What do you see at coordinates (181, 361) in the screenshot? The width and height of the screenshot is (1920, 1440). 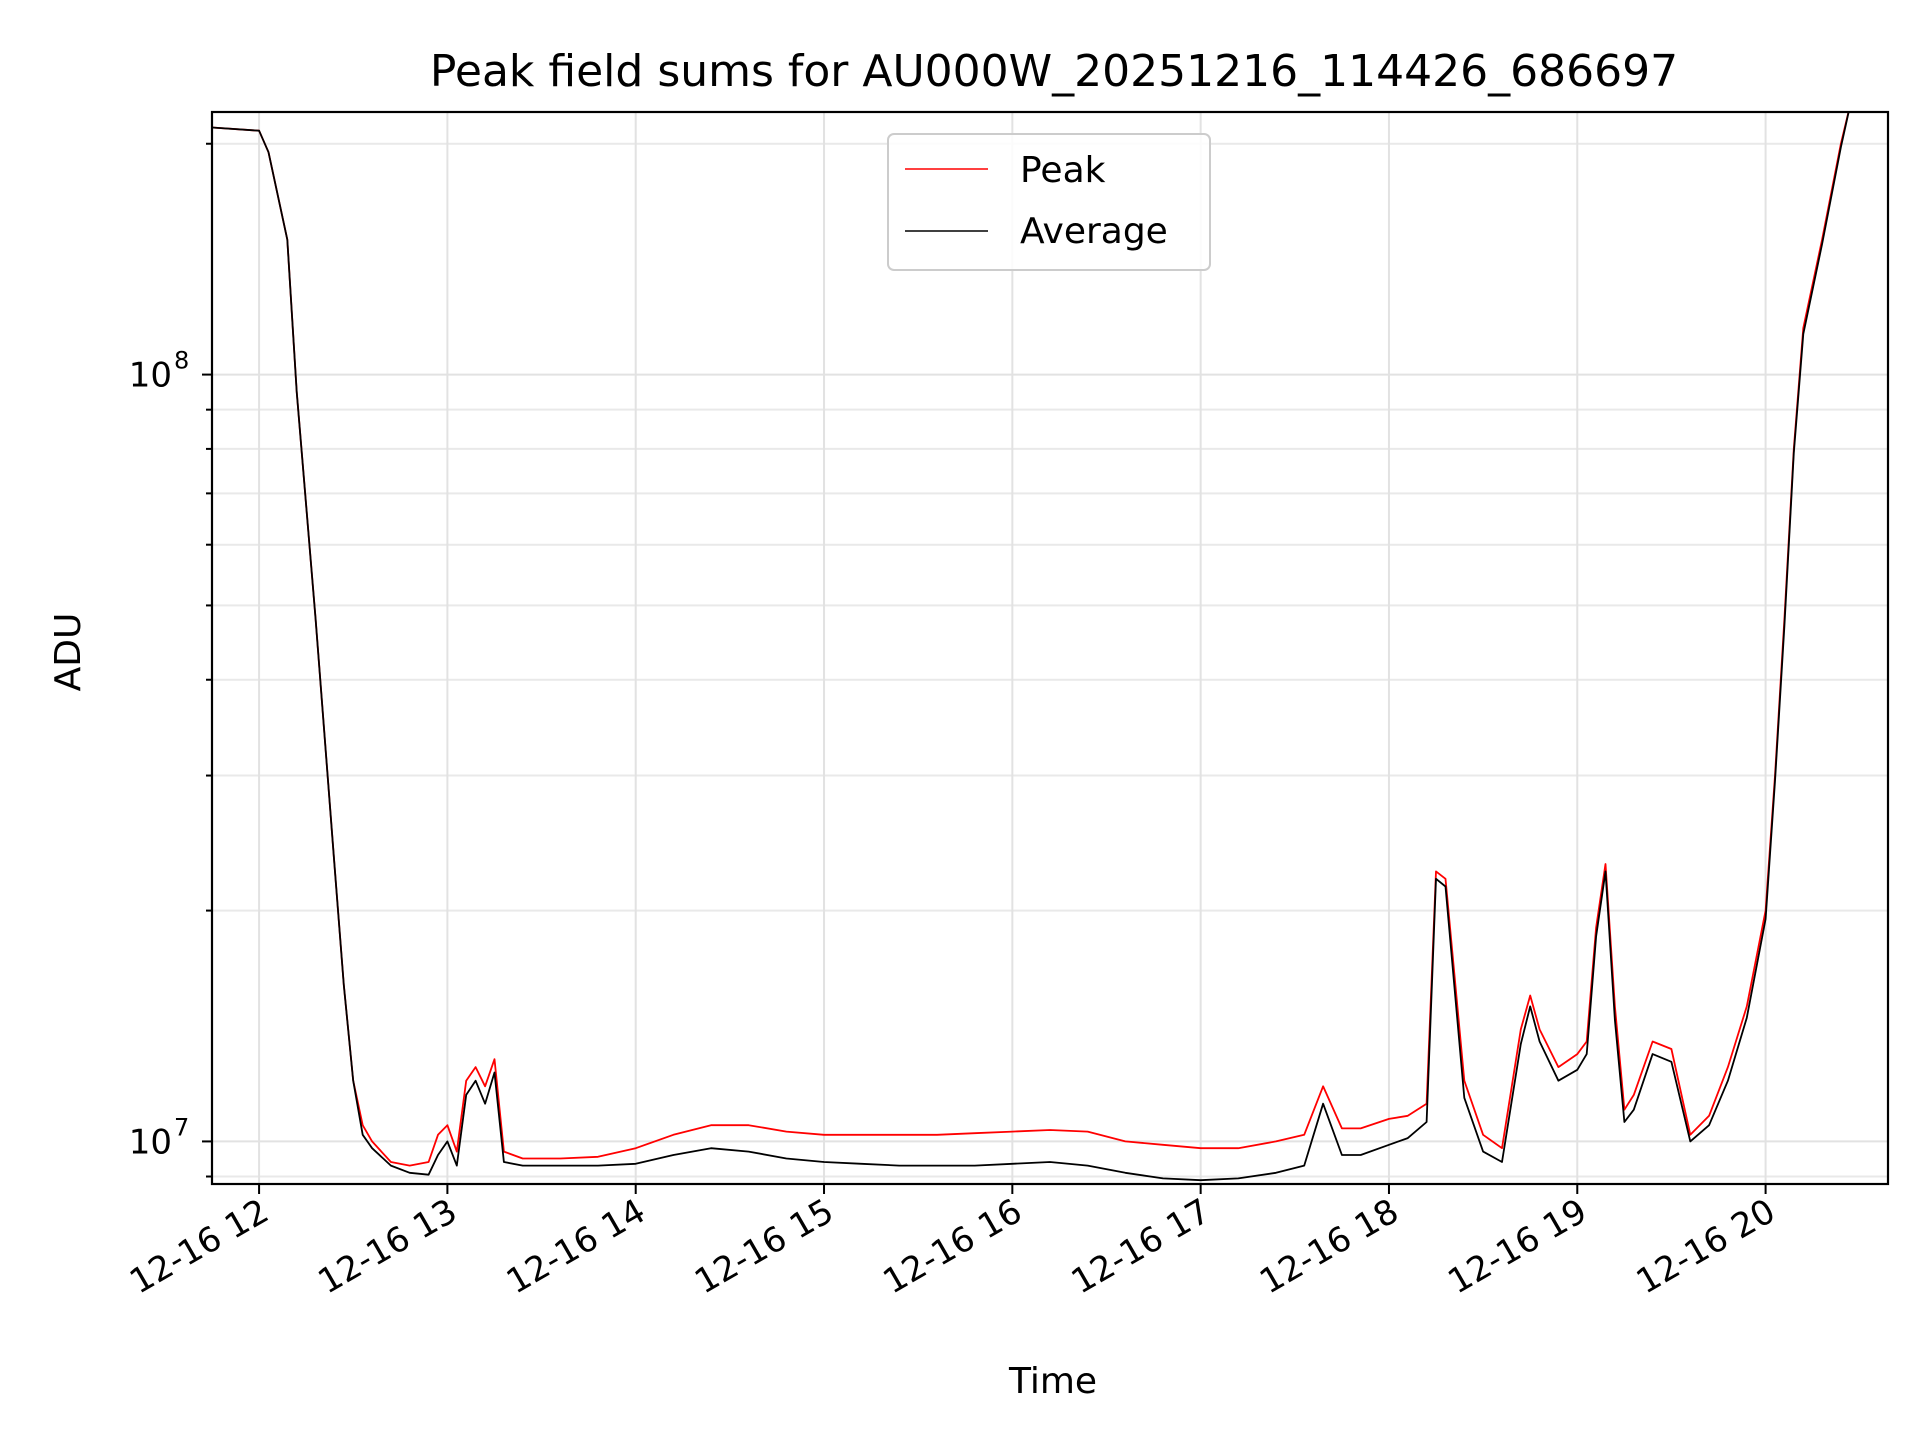 I see `y-tick-exponent: 8` at bounding box center [181, 361].